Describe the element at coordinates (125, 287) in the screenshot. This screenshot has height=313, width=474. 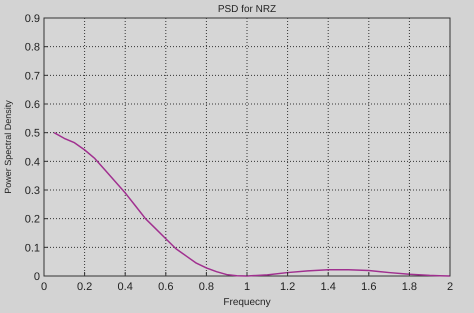
I see `x-tick-label: 0.4` at that location.